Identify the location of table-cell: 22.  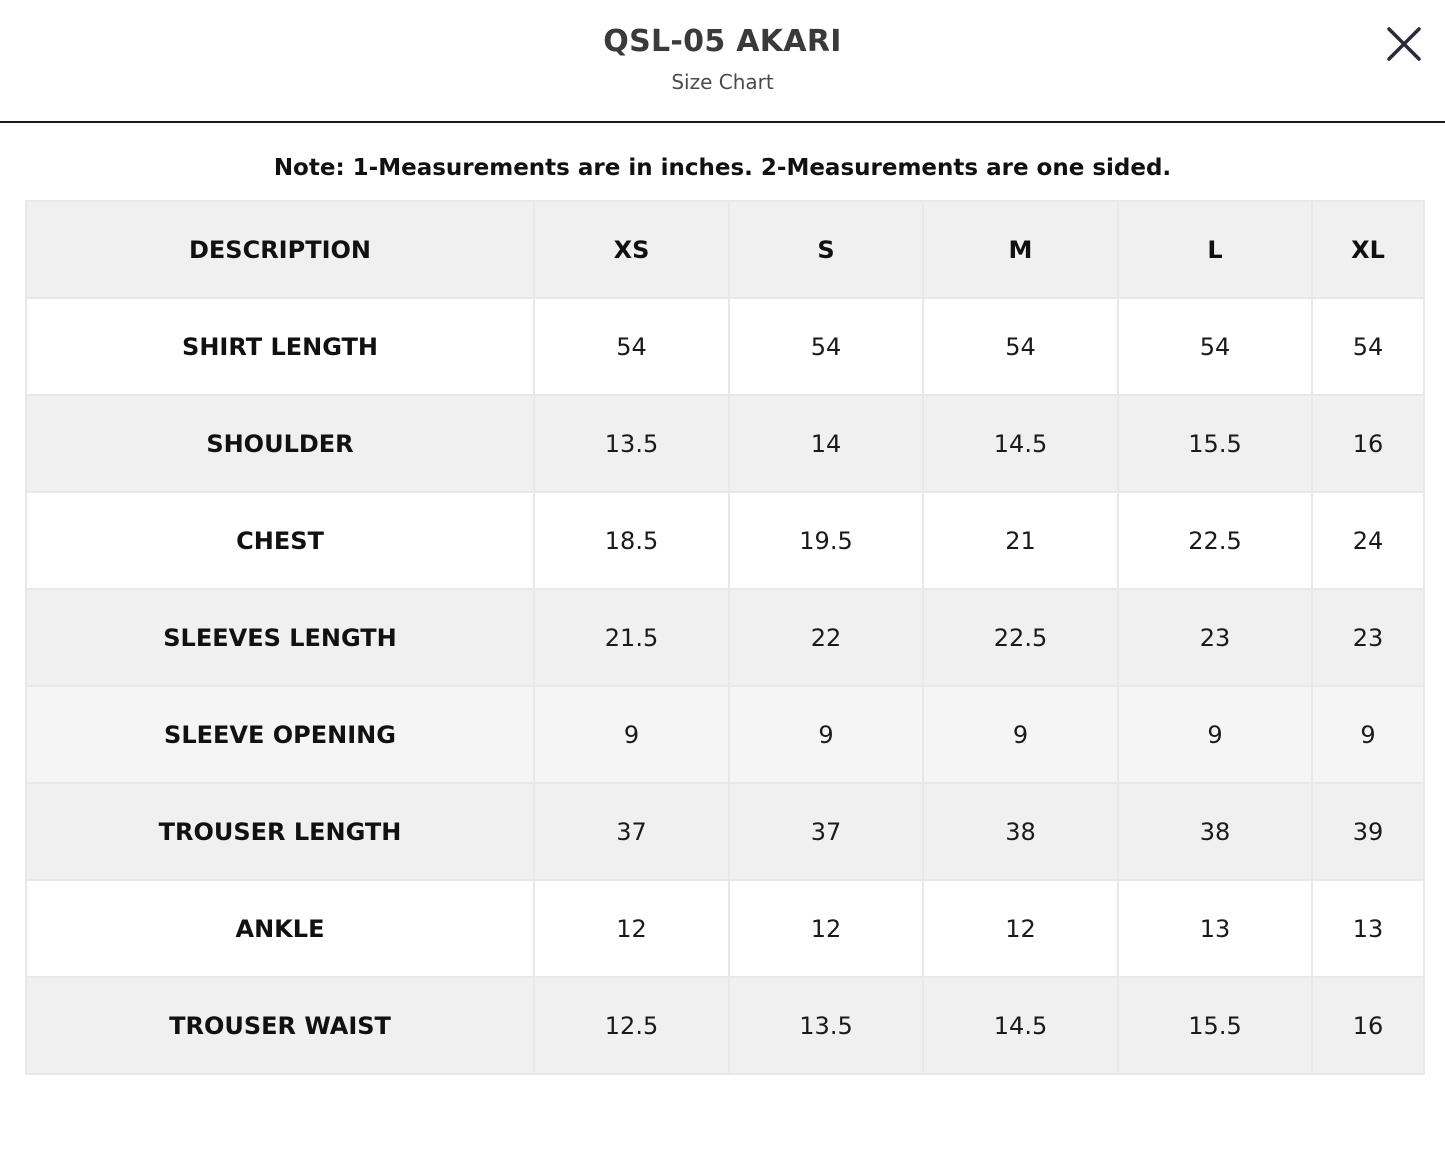
(826, 637).